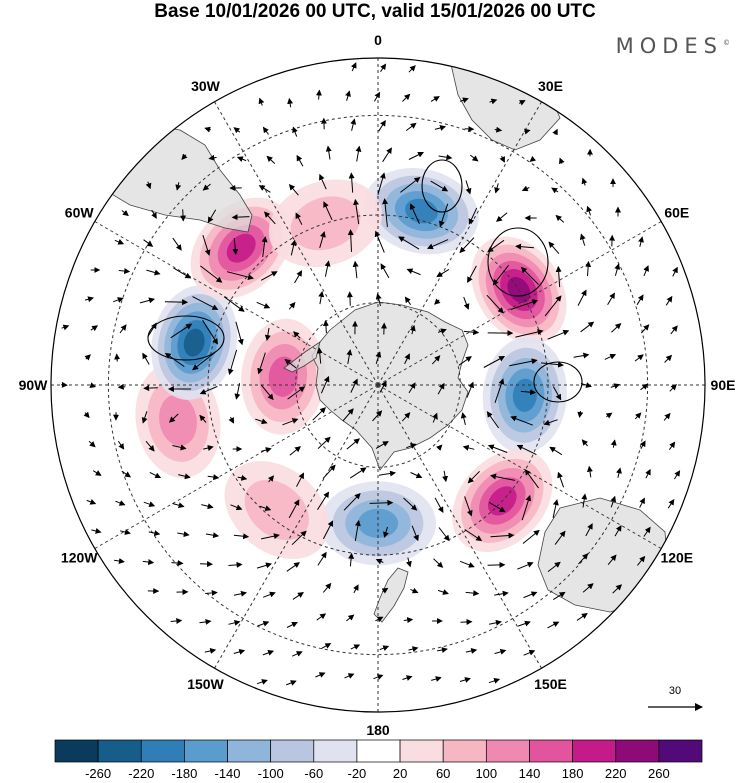  I want to click on colorbar-tick-label-9: 100, so click(486, 773).